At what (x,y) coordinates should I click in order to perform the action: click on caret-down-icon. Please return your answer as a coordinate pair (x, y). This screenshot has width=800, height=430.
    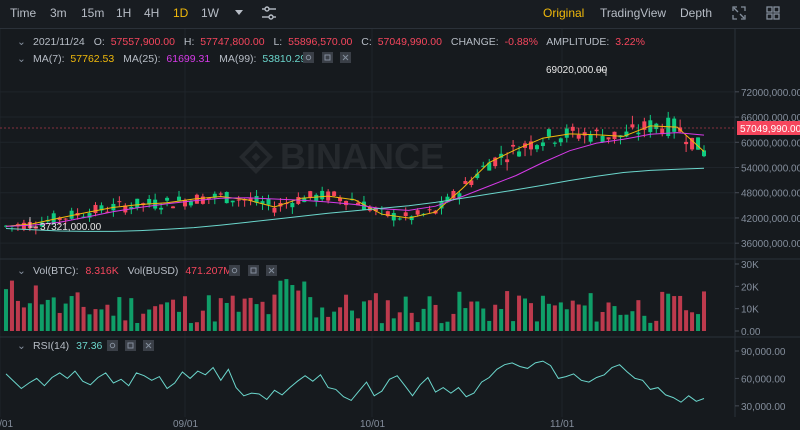
    Looking at the image, I should click on (241, 14).